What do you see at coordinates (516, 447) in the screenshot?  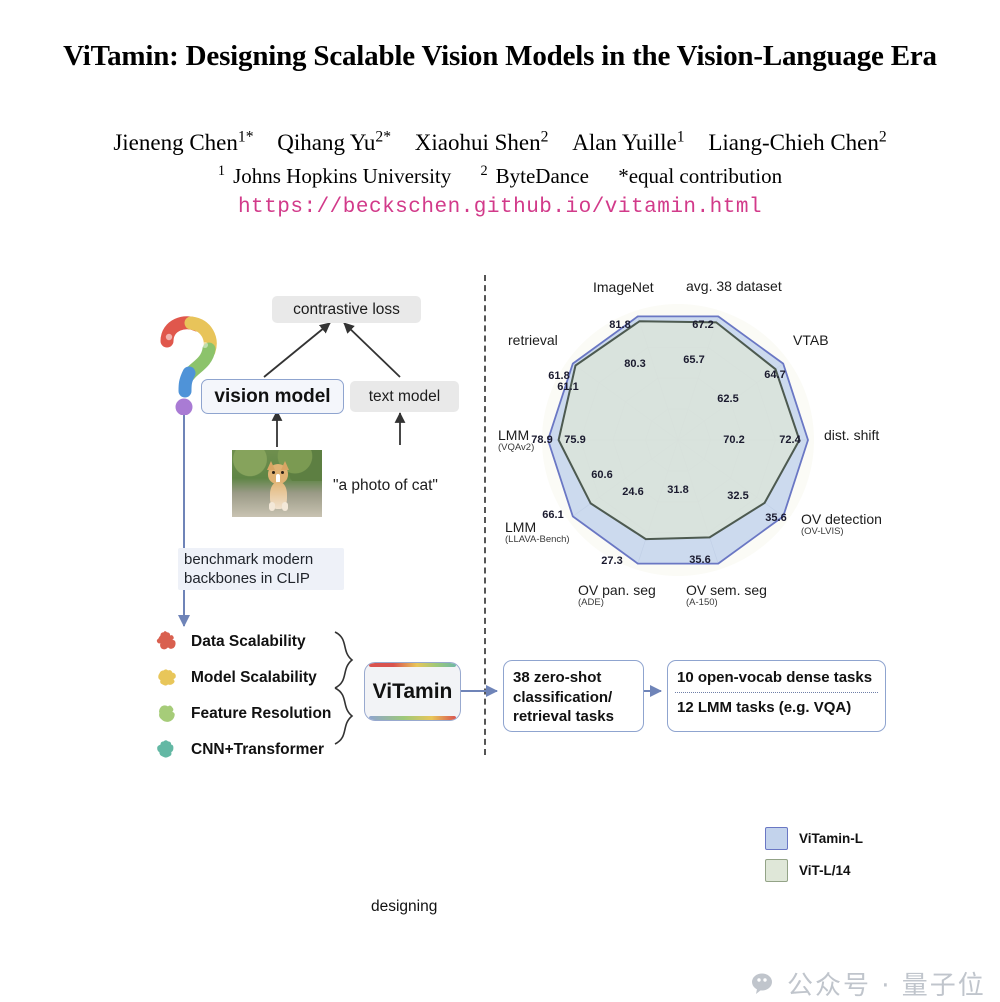 I see `axis-sublabel-text: (VQAv2)` at bounding box center [516, 447].